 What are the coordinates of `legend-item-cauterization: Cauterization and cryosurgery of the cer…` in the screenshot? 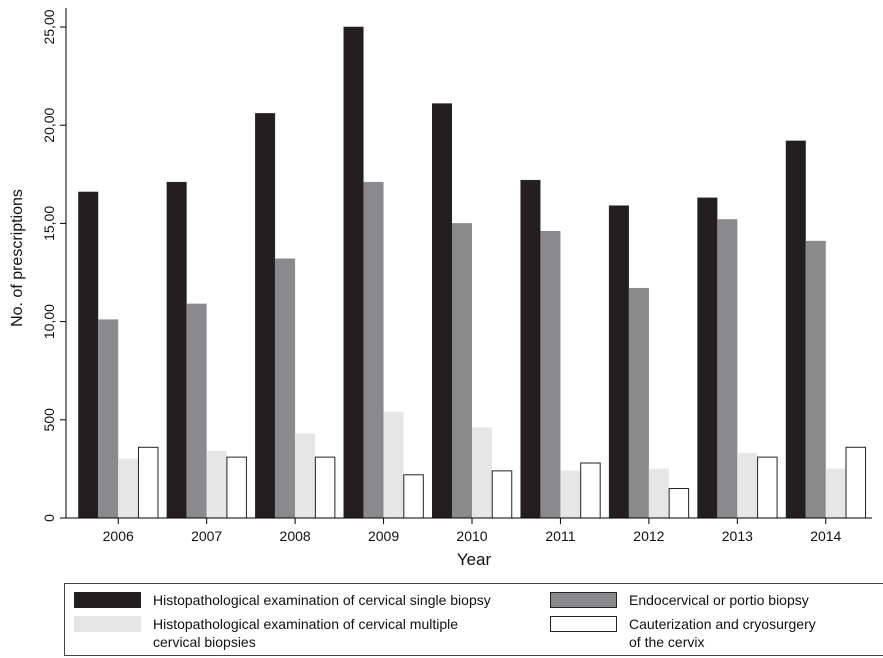 It's located at (683, 633).